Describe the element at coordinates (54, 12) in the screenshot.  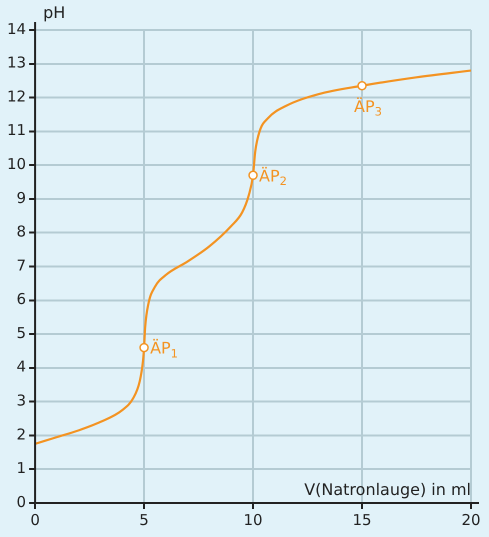
I see `y-axis-title: pH` at that location.